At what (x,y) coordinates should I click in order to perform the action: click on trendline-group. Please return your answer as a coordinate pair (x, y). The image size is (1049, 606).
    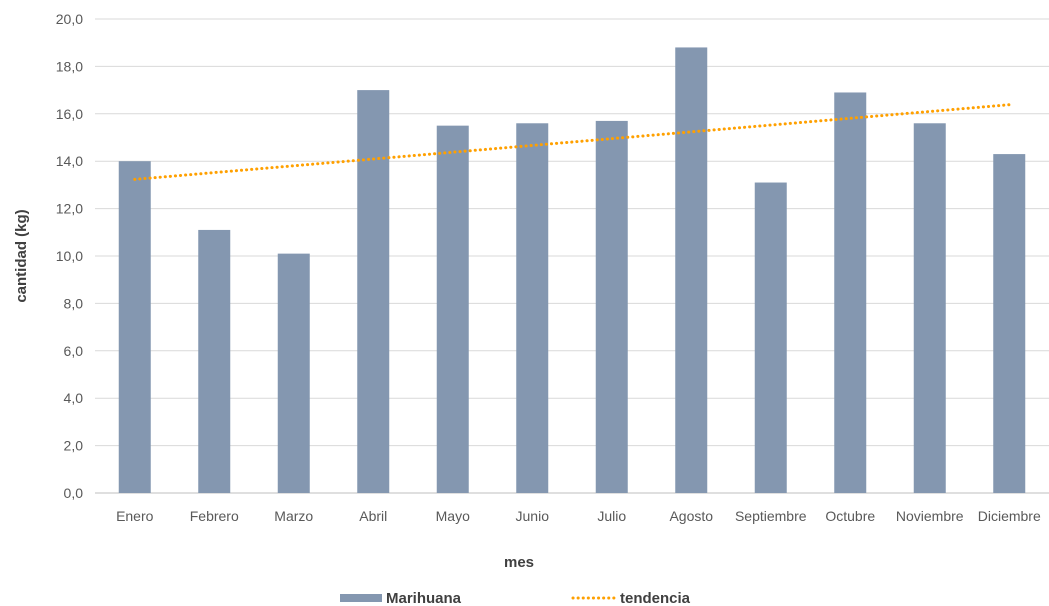
    Looking at the image, I should click on (572, 142).